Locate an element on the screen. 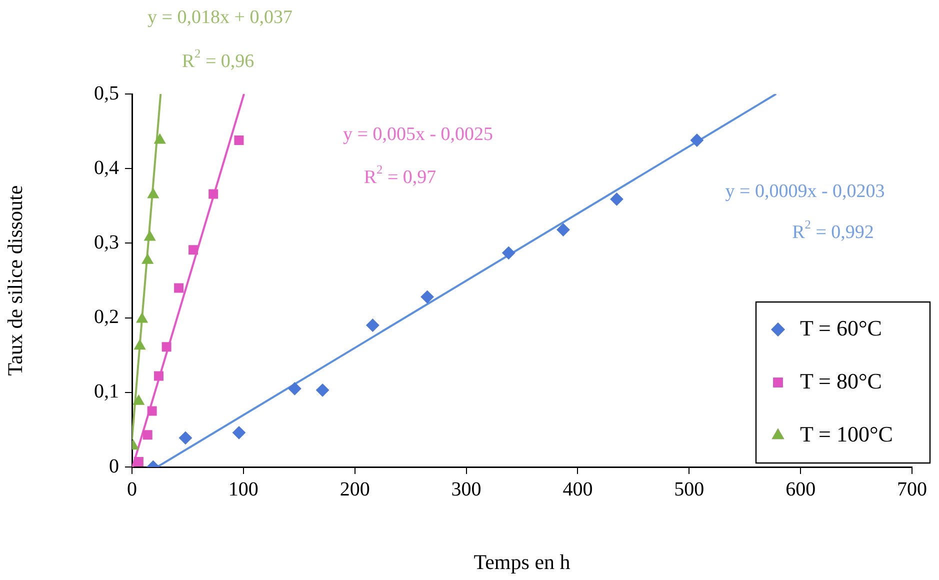 Image resolution: width=939 pixels, height=580 pixels. annotation: y = 0,0009x - 0,0203 is located at coordinates (805, 191).